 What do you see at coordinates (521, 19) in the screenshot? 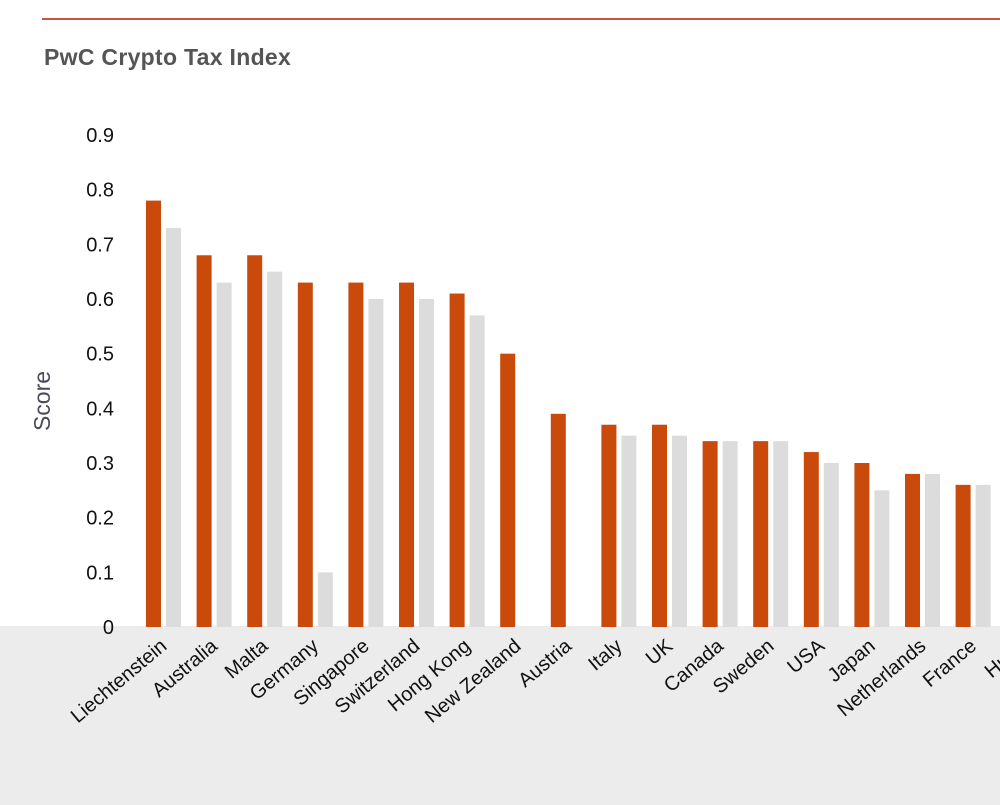
I see `top-rule` at bounding box center [521, 19].